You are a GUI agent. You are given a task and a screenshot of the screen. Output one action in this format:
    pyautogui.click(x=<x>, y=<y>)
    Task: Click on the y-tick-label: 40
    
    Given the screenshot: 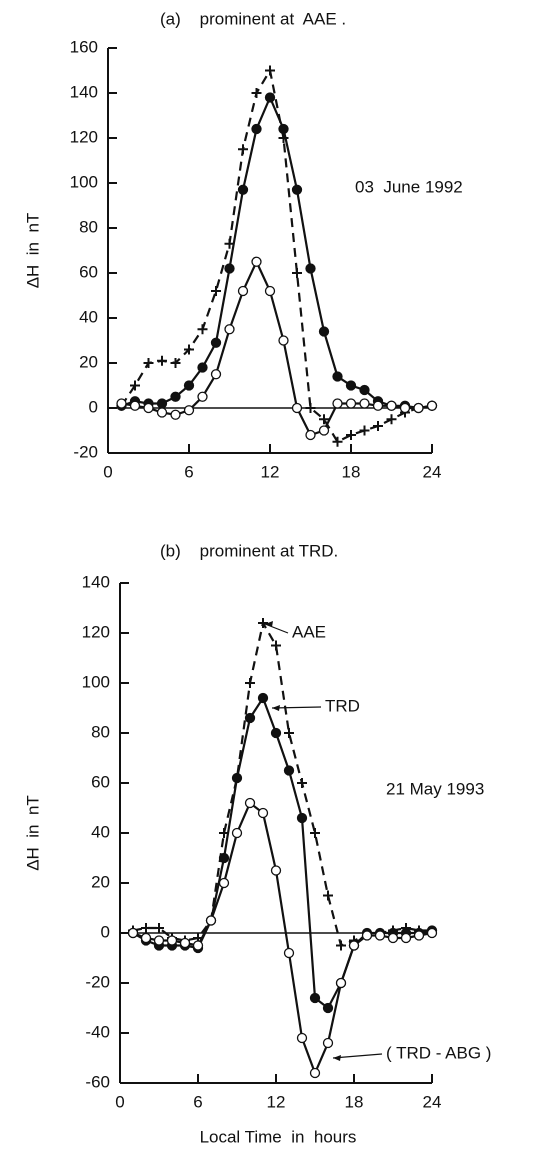 What is the action you would take?
    pyautogui.click(x=100, y=831)
    